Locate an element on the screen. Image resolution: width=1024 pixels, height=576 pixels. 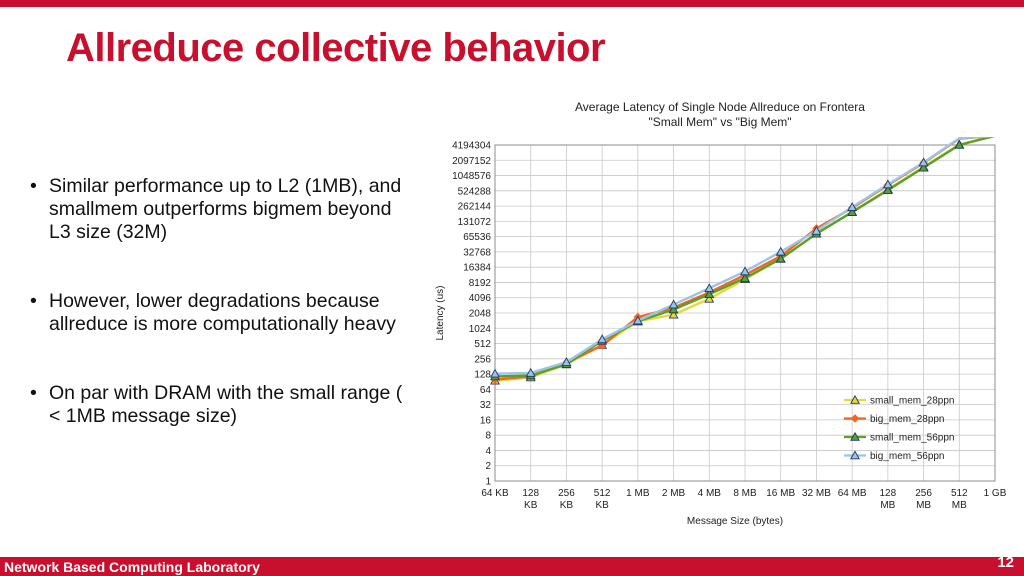
x-tick-label-line: 64 MB is located at coordinates (852, 493).